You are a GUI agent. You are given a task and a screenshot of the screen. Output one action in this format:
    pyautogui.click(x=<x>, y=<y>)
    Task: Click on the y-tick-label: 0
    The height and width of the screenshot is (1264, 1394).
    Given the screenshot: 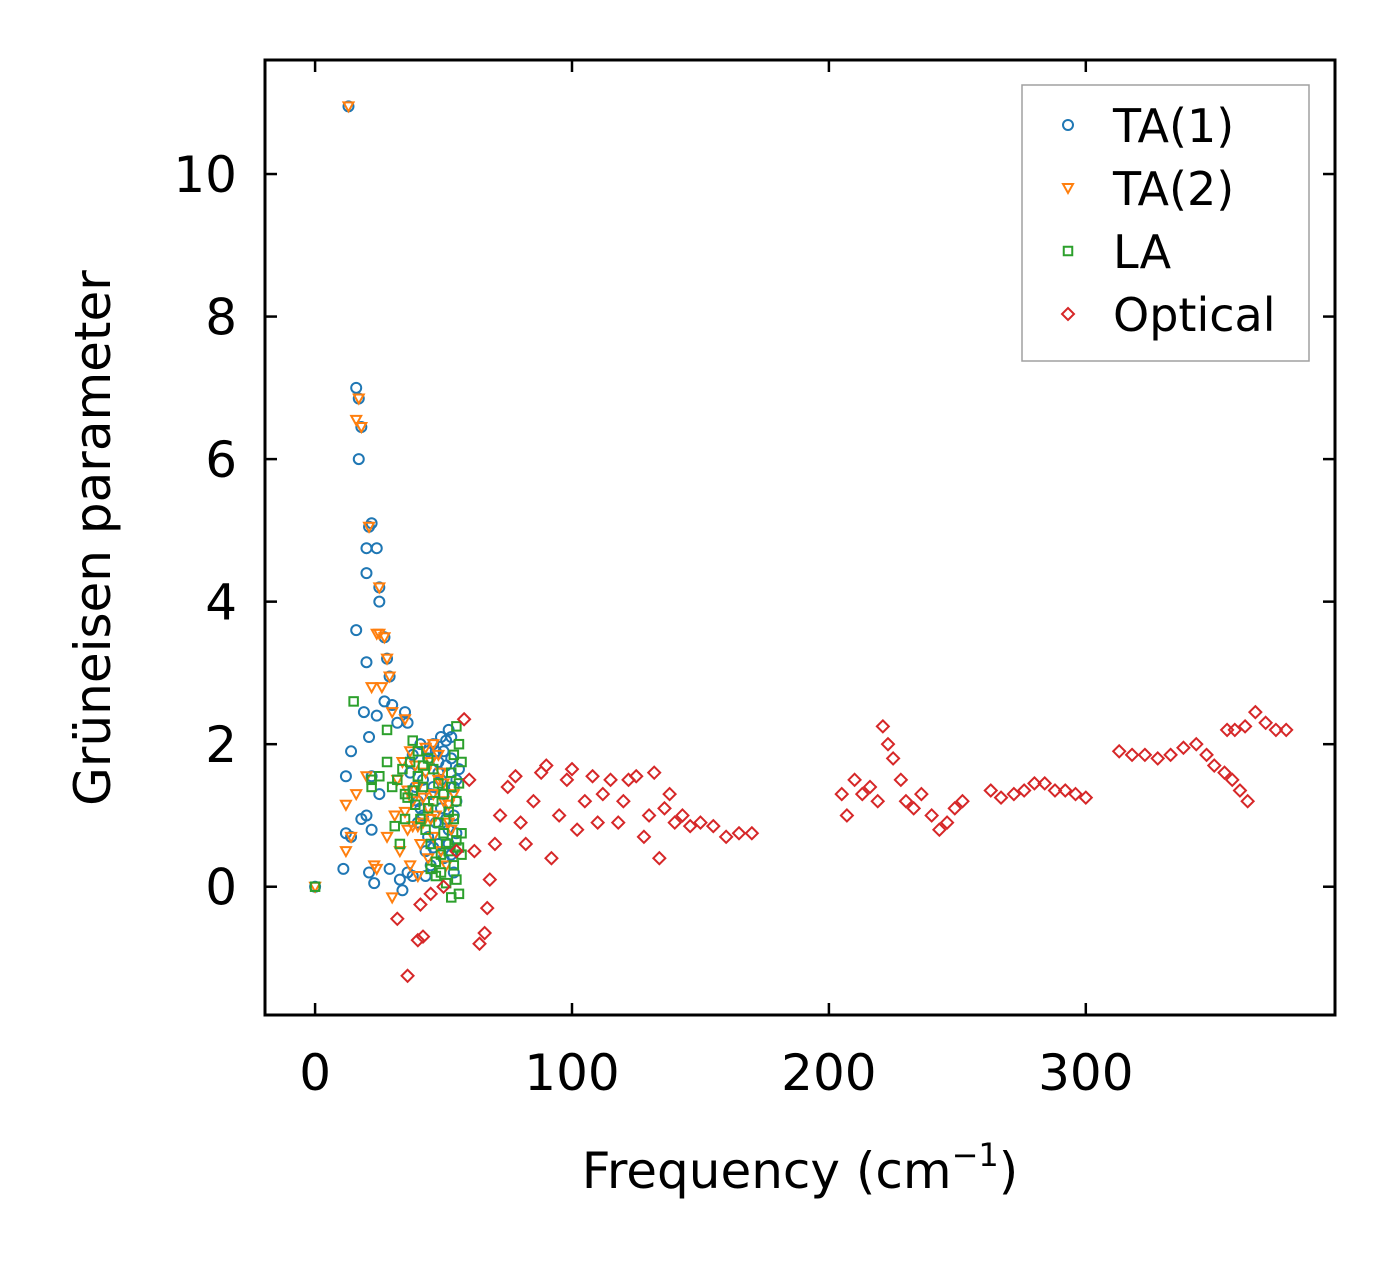 What is the action you would take?
    pyautogui.click(x=221, y=888)
    